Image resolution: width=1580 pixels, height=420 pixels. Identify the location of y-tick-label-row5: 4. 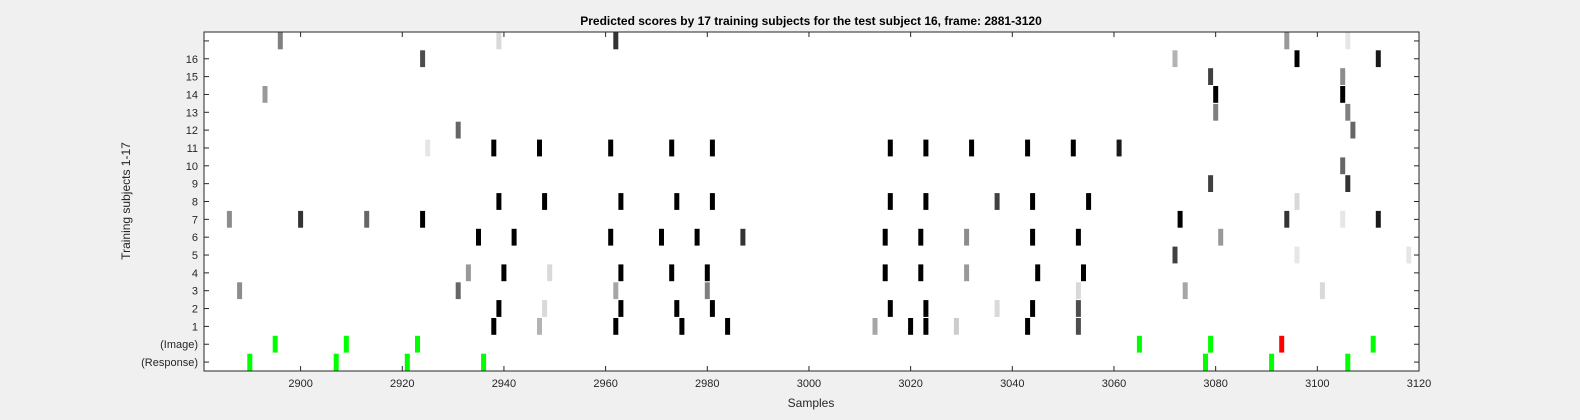
(195, 274).